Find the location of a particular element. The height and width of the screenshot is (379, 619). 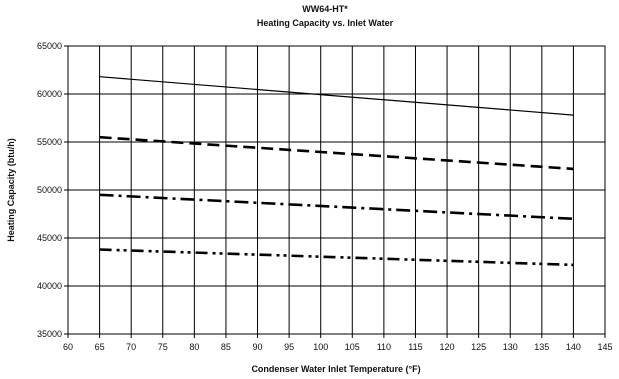

x-tick-label: 110 is located at coordinates (384, 347).